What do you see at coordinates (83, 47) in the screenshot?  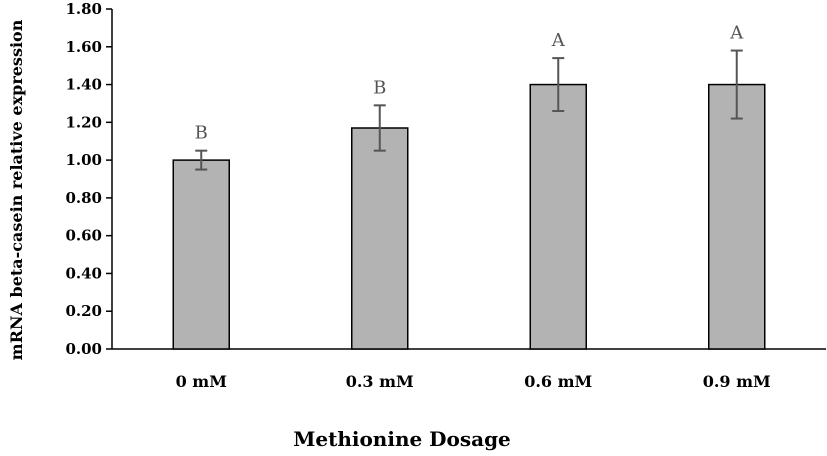 I see `y-tick-label: 1.60` at bounding box center [83, 47].